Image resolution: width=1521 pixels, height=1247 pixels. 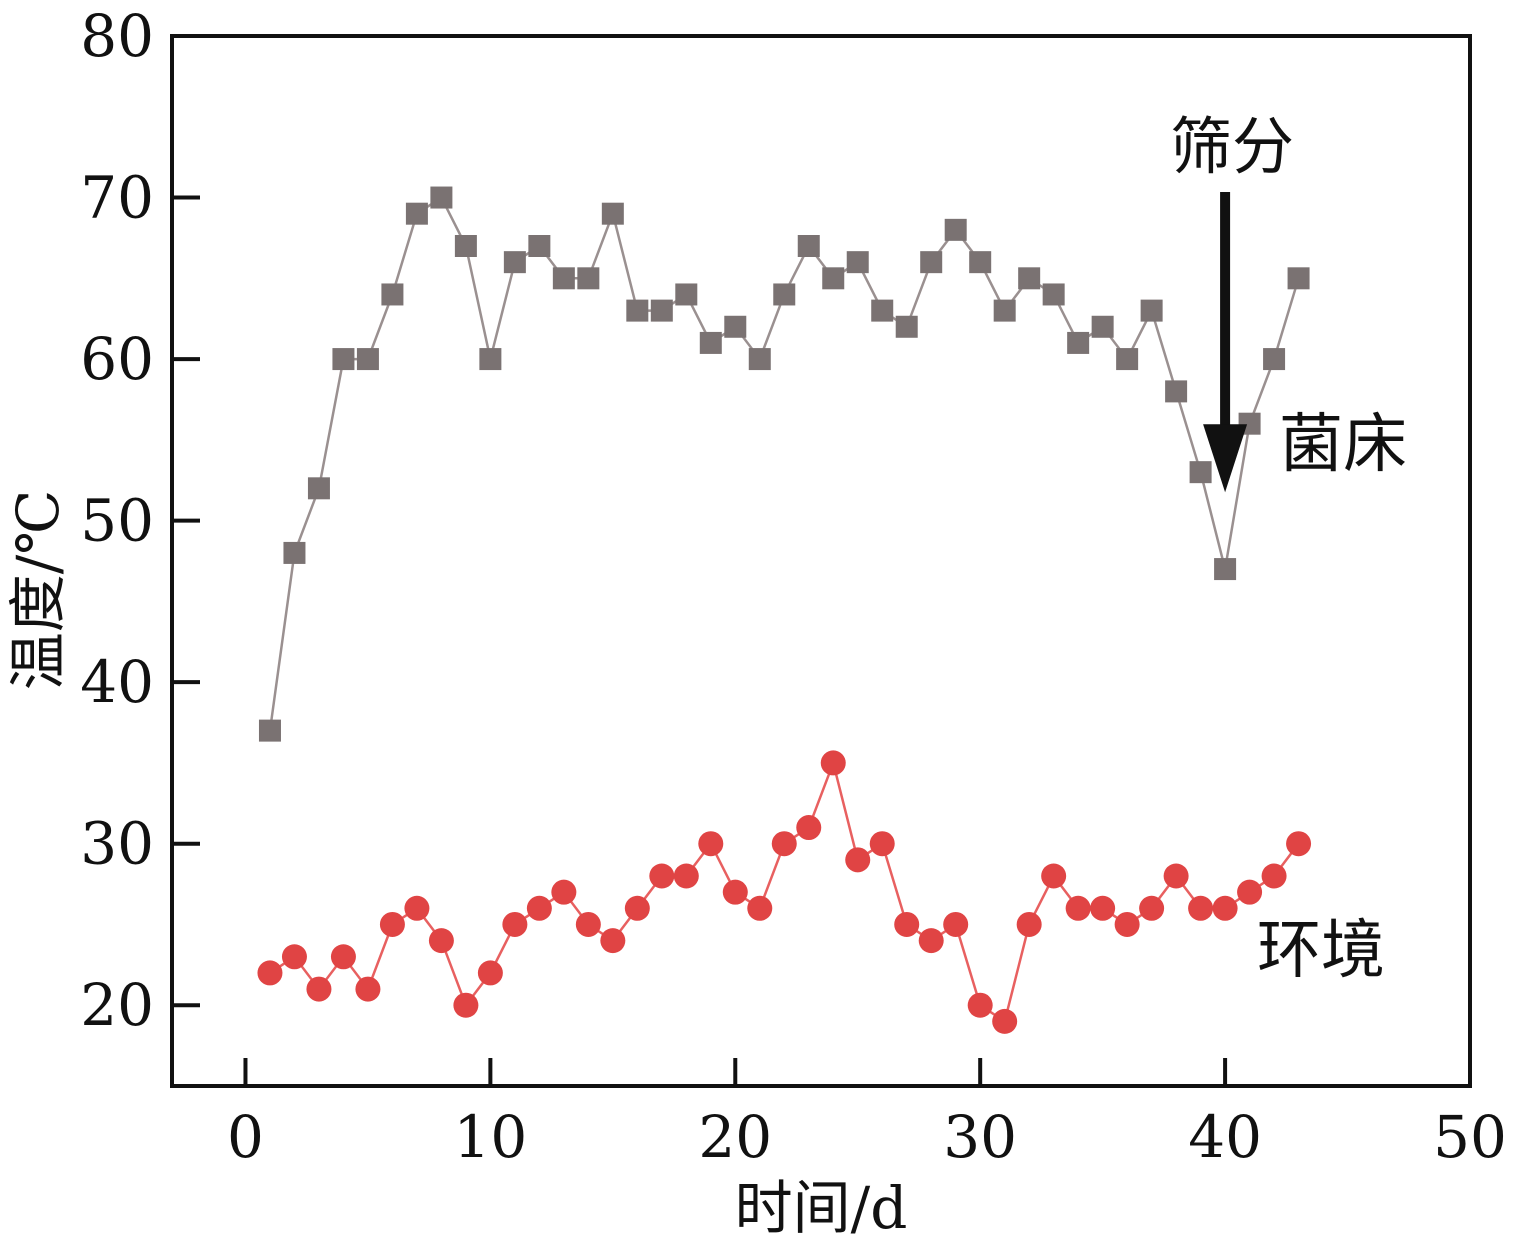 What do you see at coordinates (735, 1137) in the screenshot?
I see `x-tick-label: 20` at bounding box center [735, 1137].